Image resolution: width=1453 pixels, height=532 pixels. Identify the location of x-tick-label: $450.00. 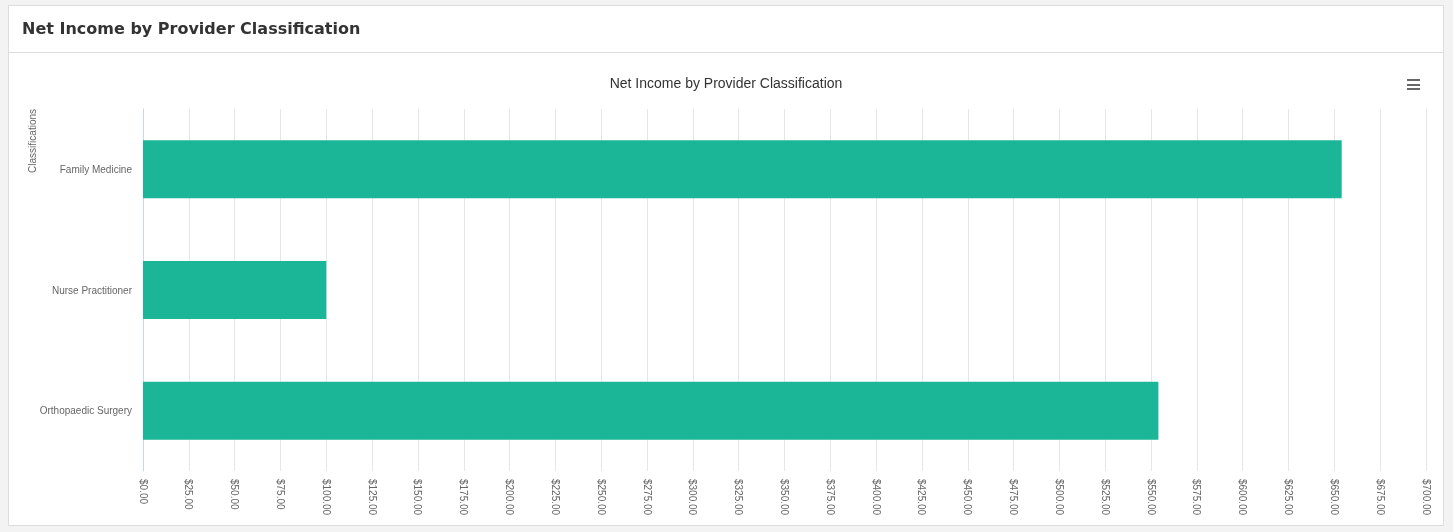
(968, 497).